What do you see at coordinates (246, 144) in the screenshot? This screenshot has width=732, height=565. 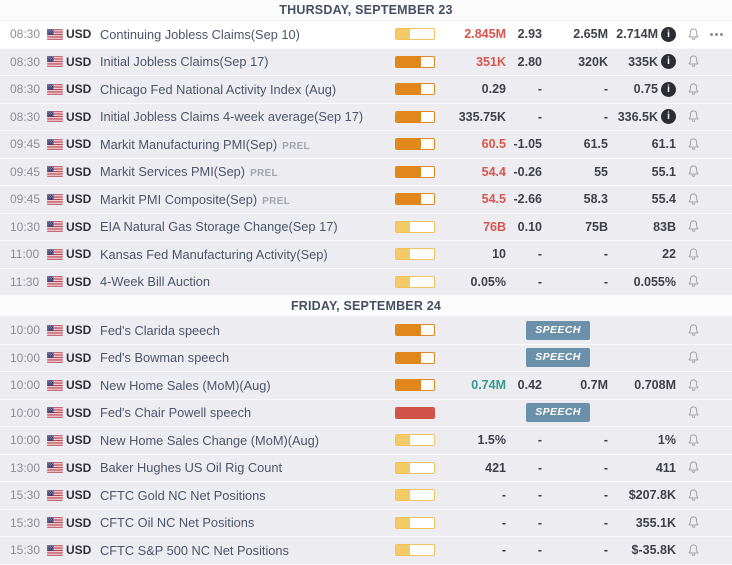 I see `event-name: Markit Manufacturing PMI(Sep) PREL` at bounding box center [246, 144].